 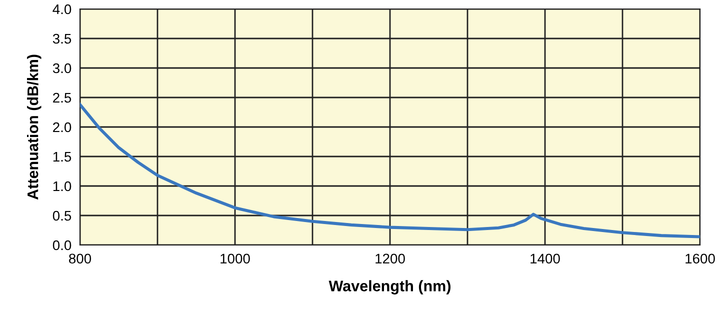 I want to click on y-tick-label: 1.5, so click(x=62, y=157).